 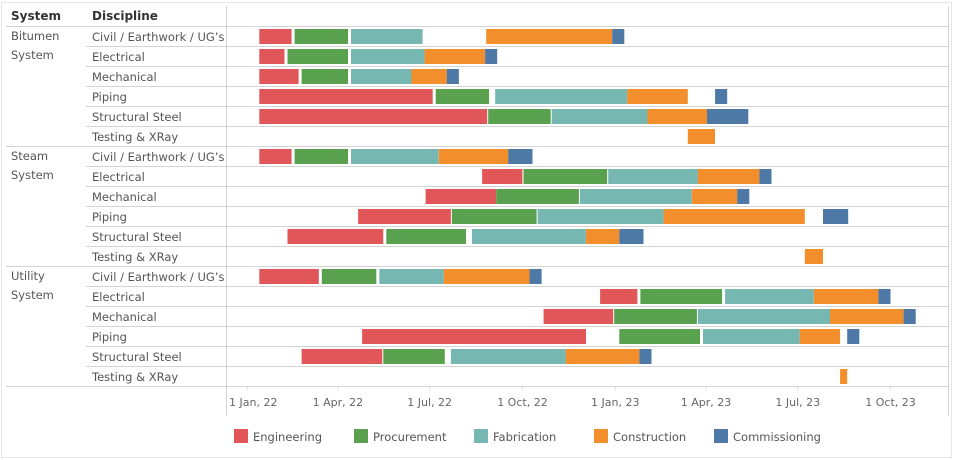 What do you see at coordinates (30, 156) in the screenshot?
I see `system-label-line: Steam` at bounding box center [30, 156].